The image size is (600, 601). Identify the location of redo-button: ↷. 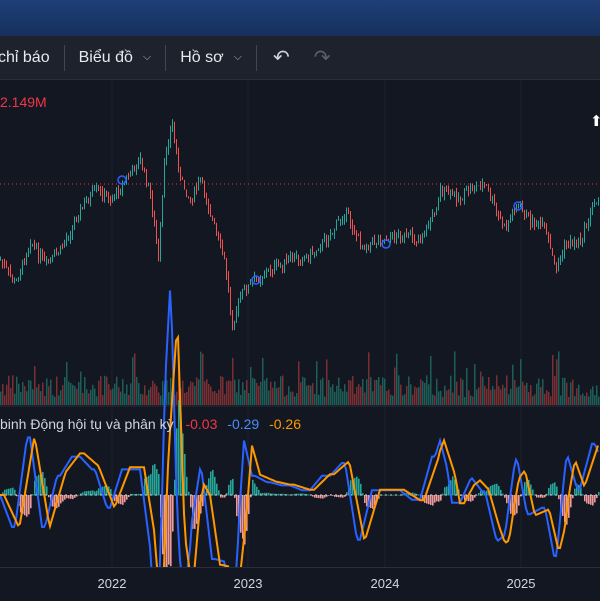
(322, 58).